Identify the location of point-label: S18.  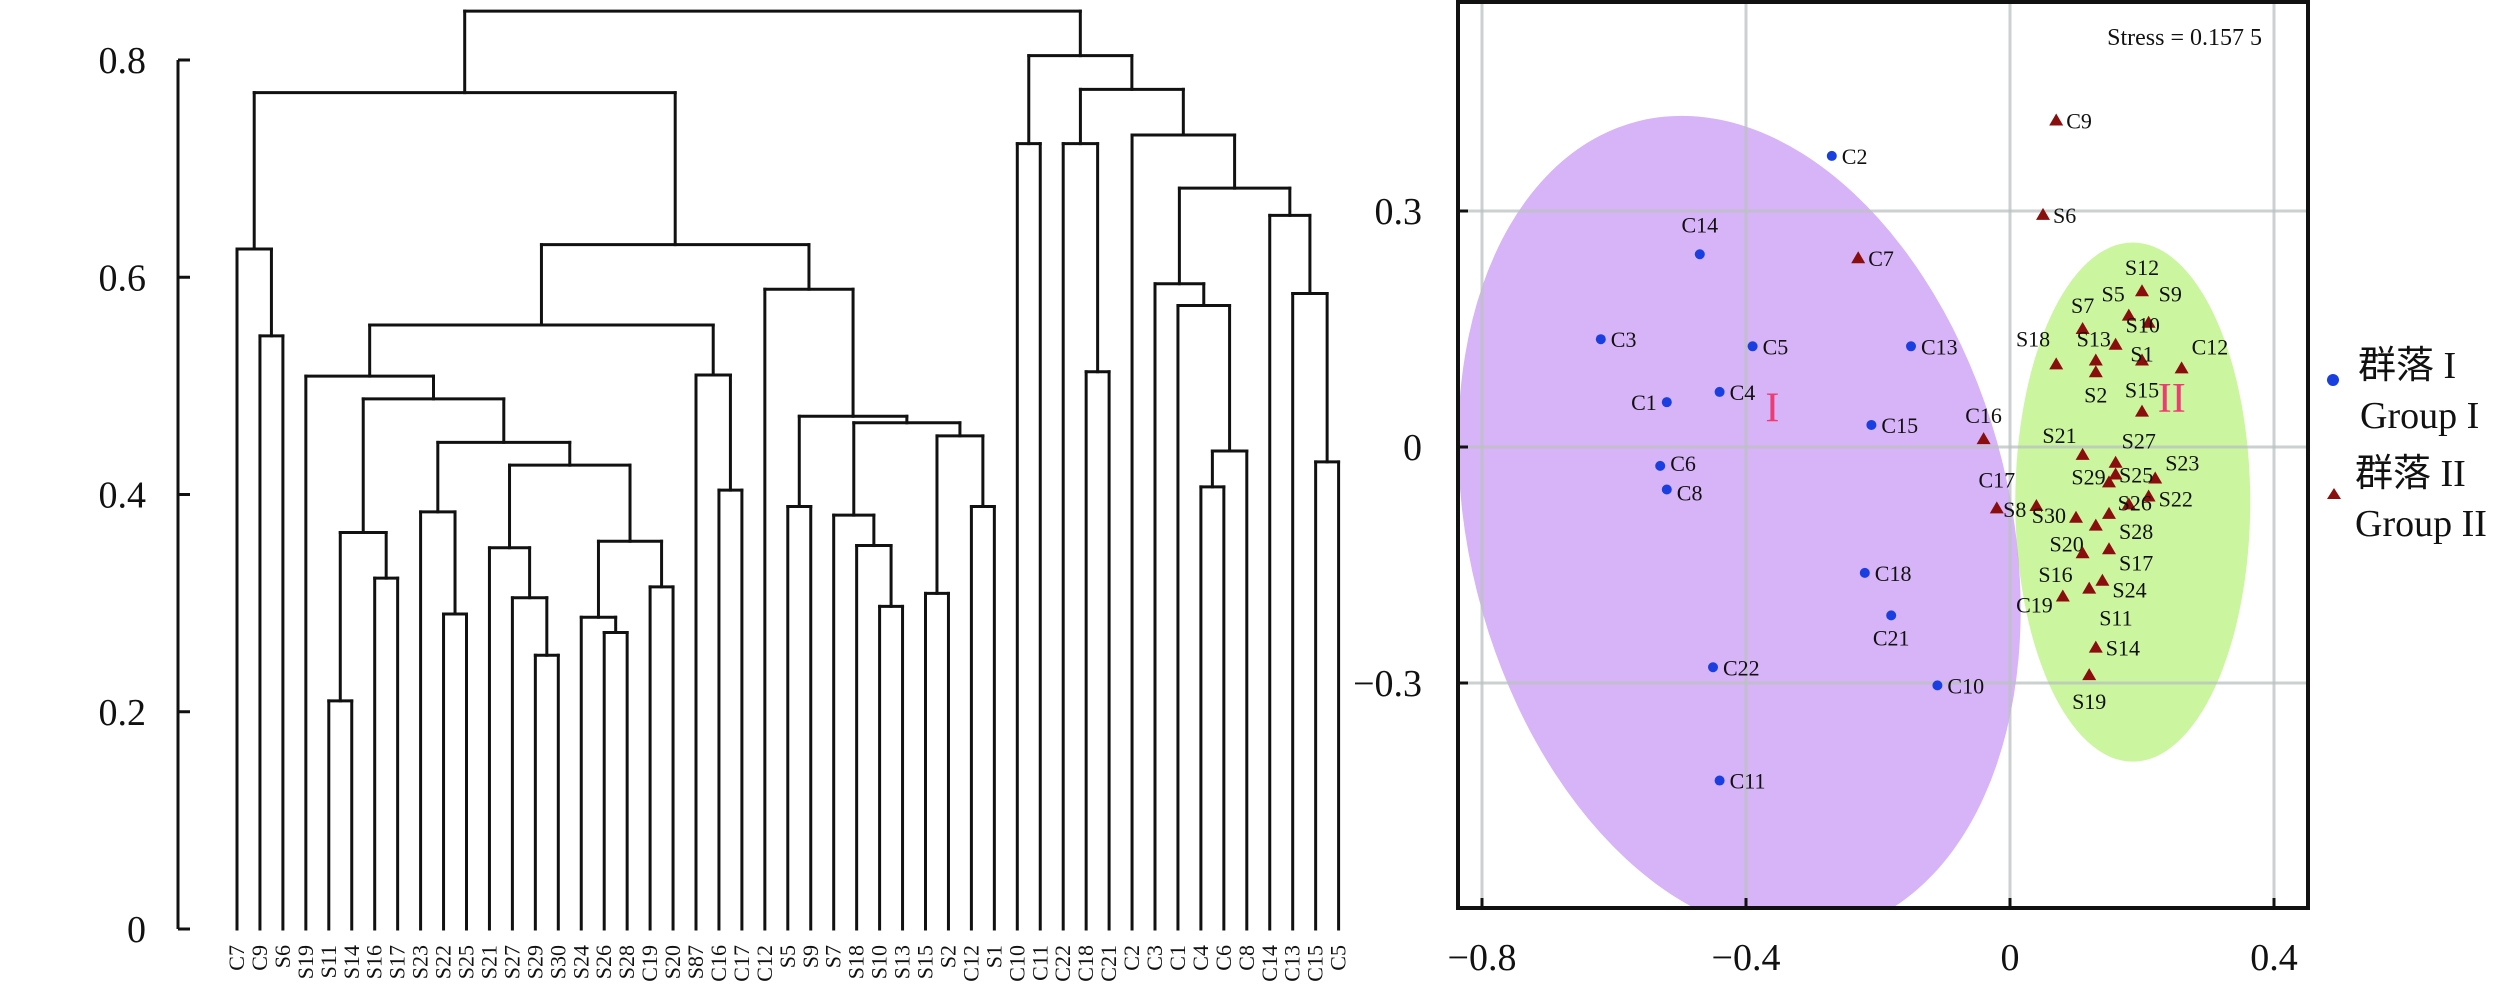
(2033, 338).